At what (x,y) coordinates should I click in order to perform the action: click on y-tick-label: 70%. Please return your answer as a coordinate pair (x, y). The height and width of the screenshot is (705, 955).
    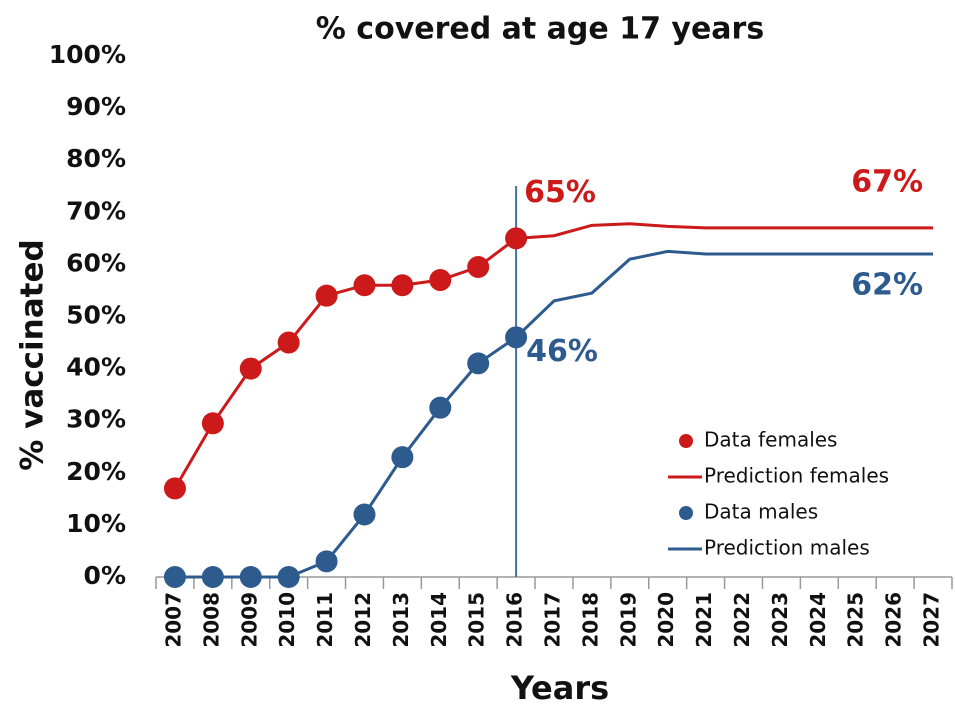
    Looking at the image, I should click on (96, 210).